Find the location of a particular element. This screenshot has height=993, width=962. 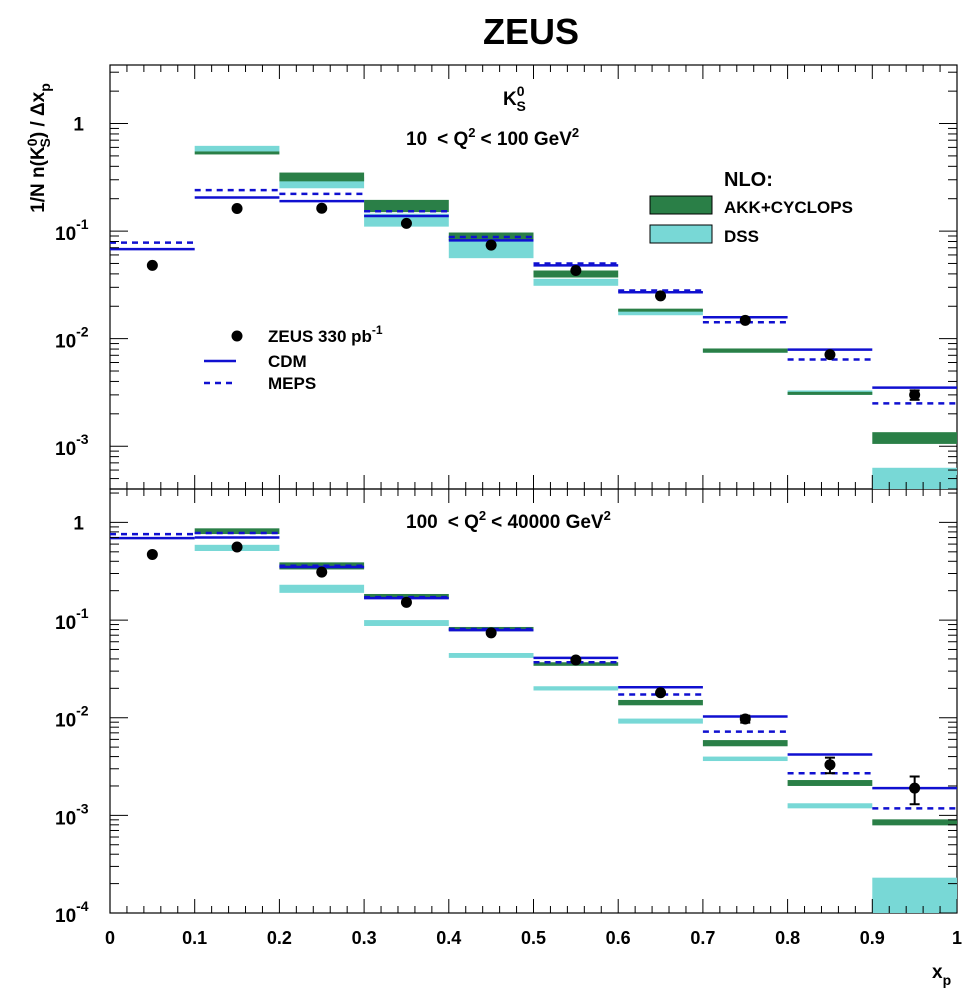

legend-label-data: ZEUS 330 pb-1 is located at coordinates (325, 334).